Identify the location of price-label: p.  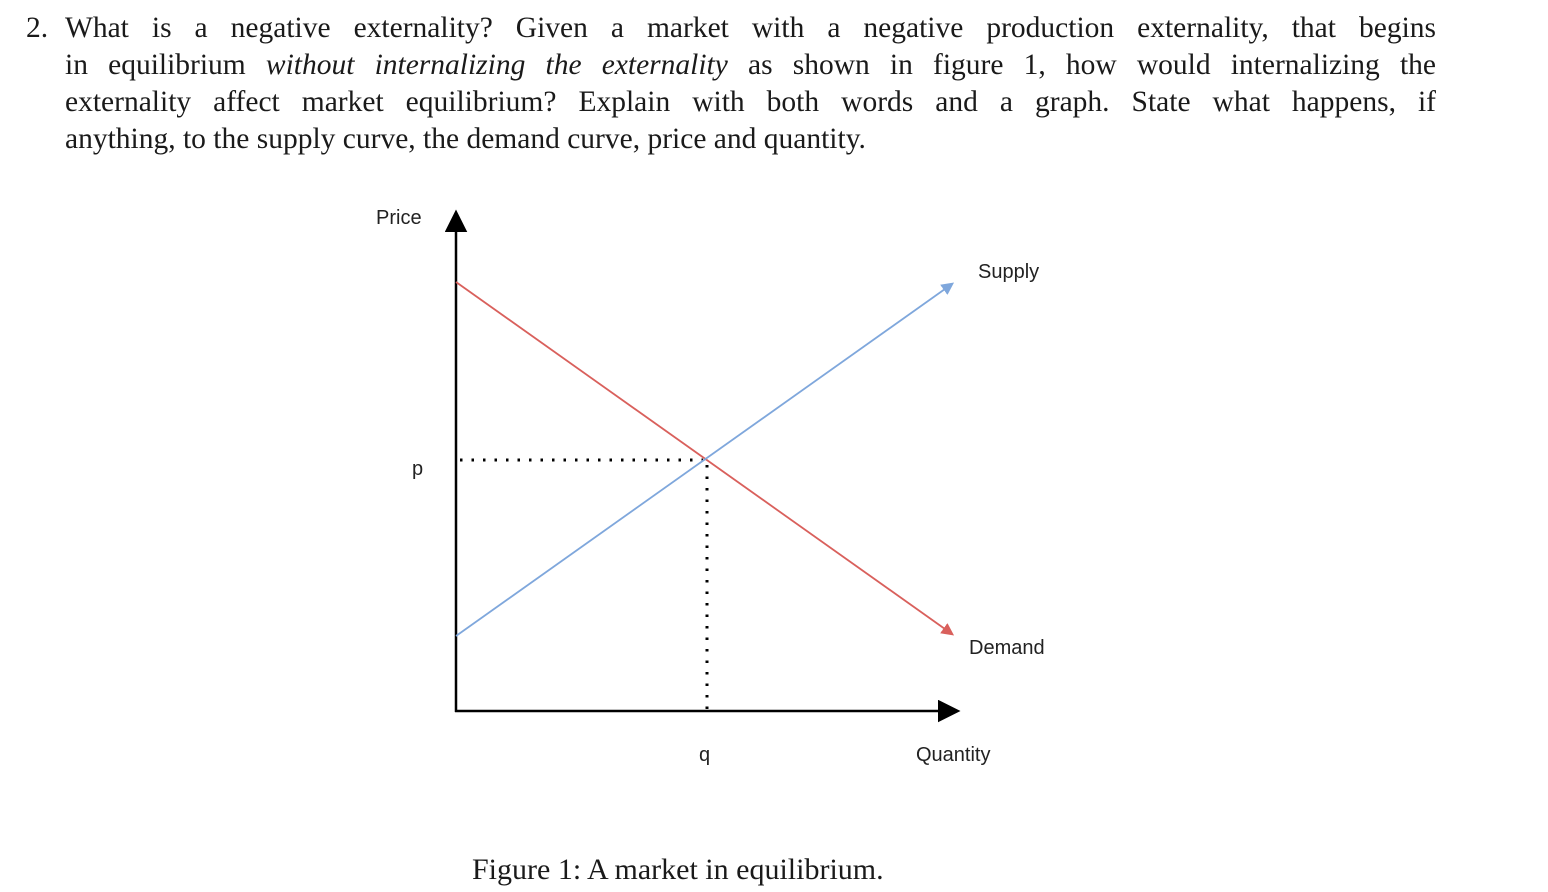
(417, 469).